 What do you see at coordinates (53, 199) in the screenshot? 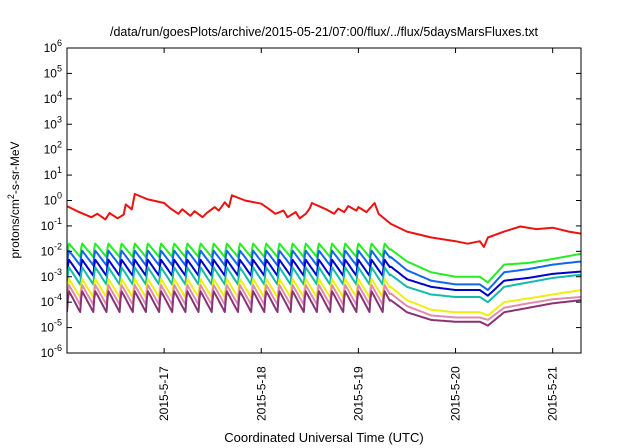
I see `y-tick-label-6: 10⁰` at bounding box center [53, 199].